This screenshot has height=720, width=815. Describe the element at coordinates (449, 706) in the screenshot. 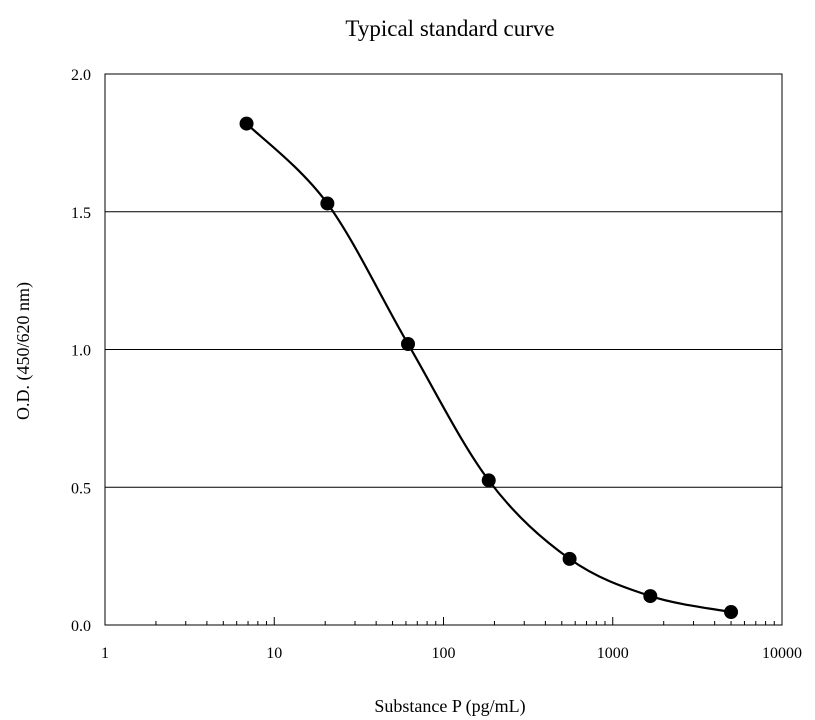

I see `x-axis-title: Substance P (pg/mL)` at that location.